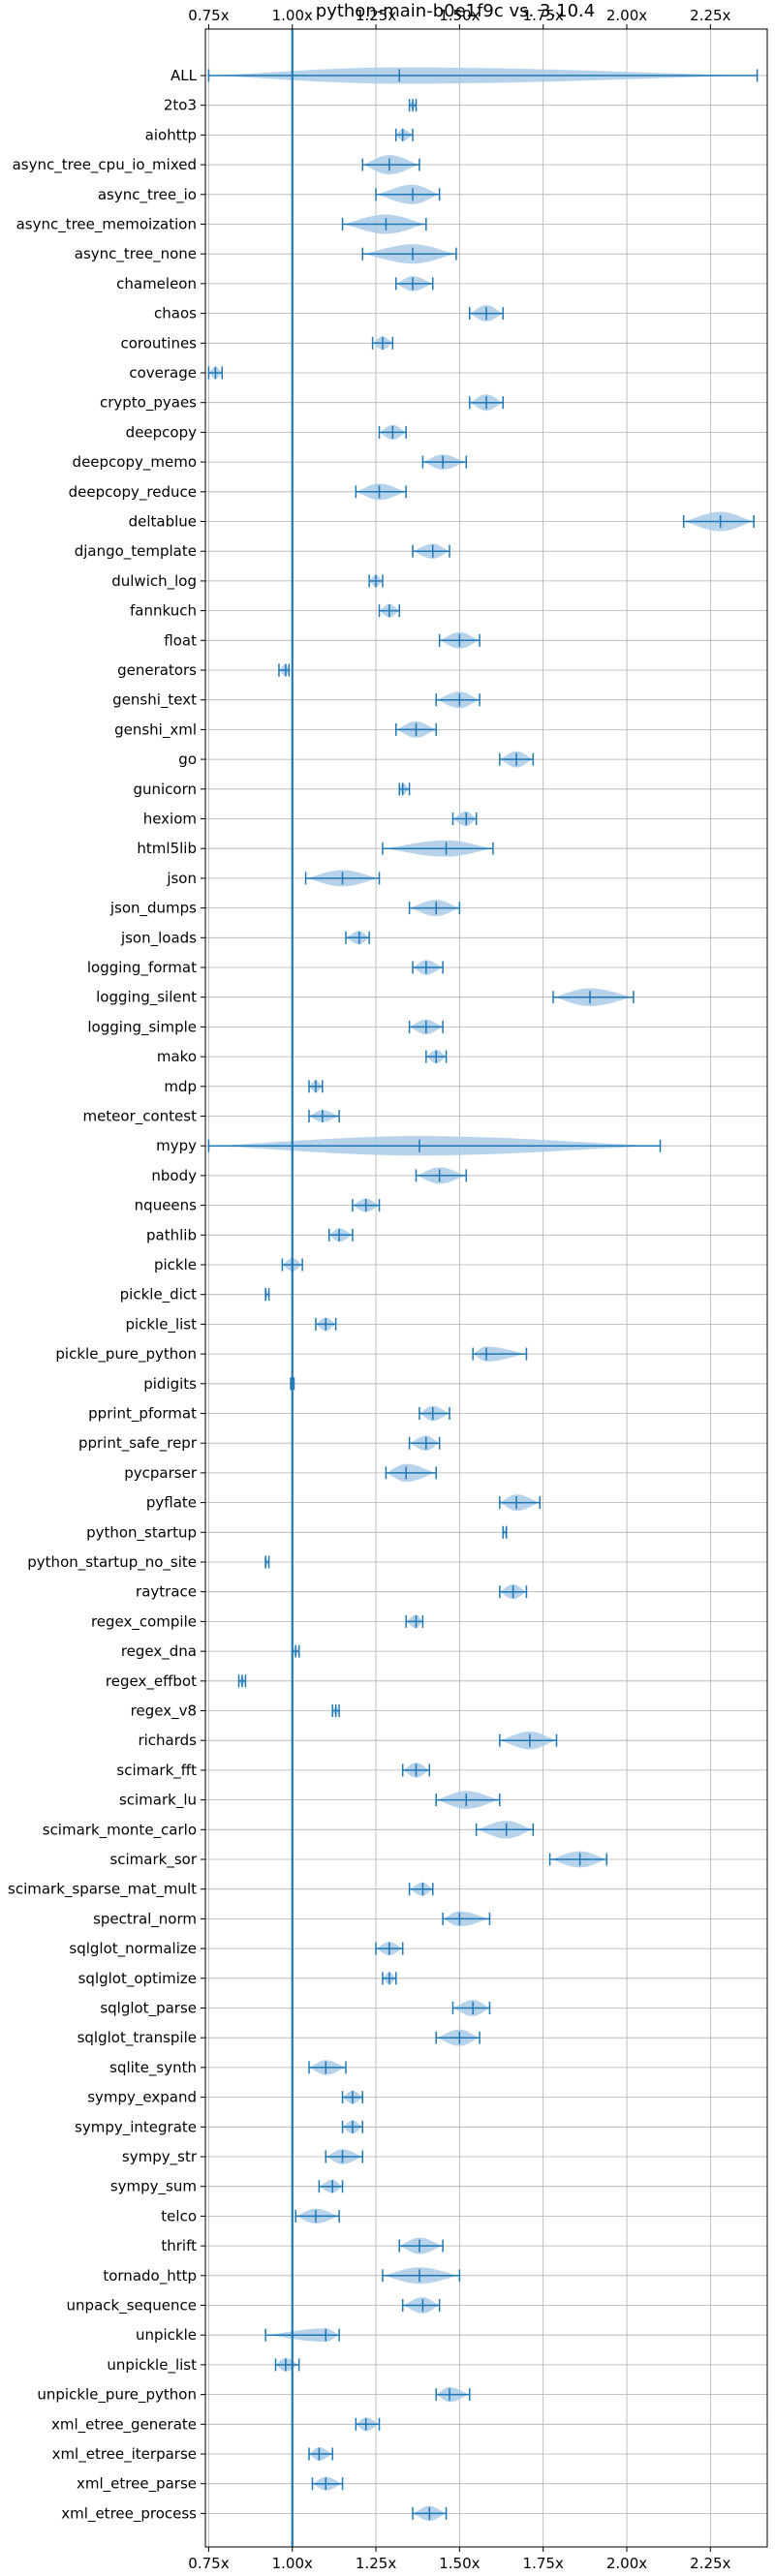 The image size is (775, 2576). Describe the element at coordinates (146, 998) in the screenshot. I see `benchmark-label: logging_silent` at that location.